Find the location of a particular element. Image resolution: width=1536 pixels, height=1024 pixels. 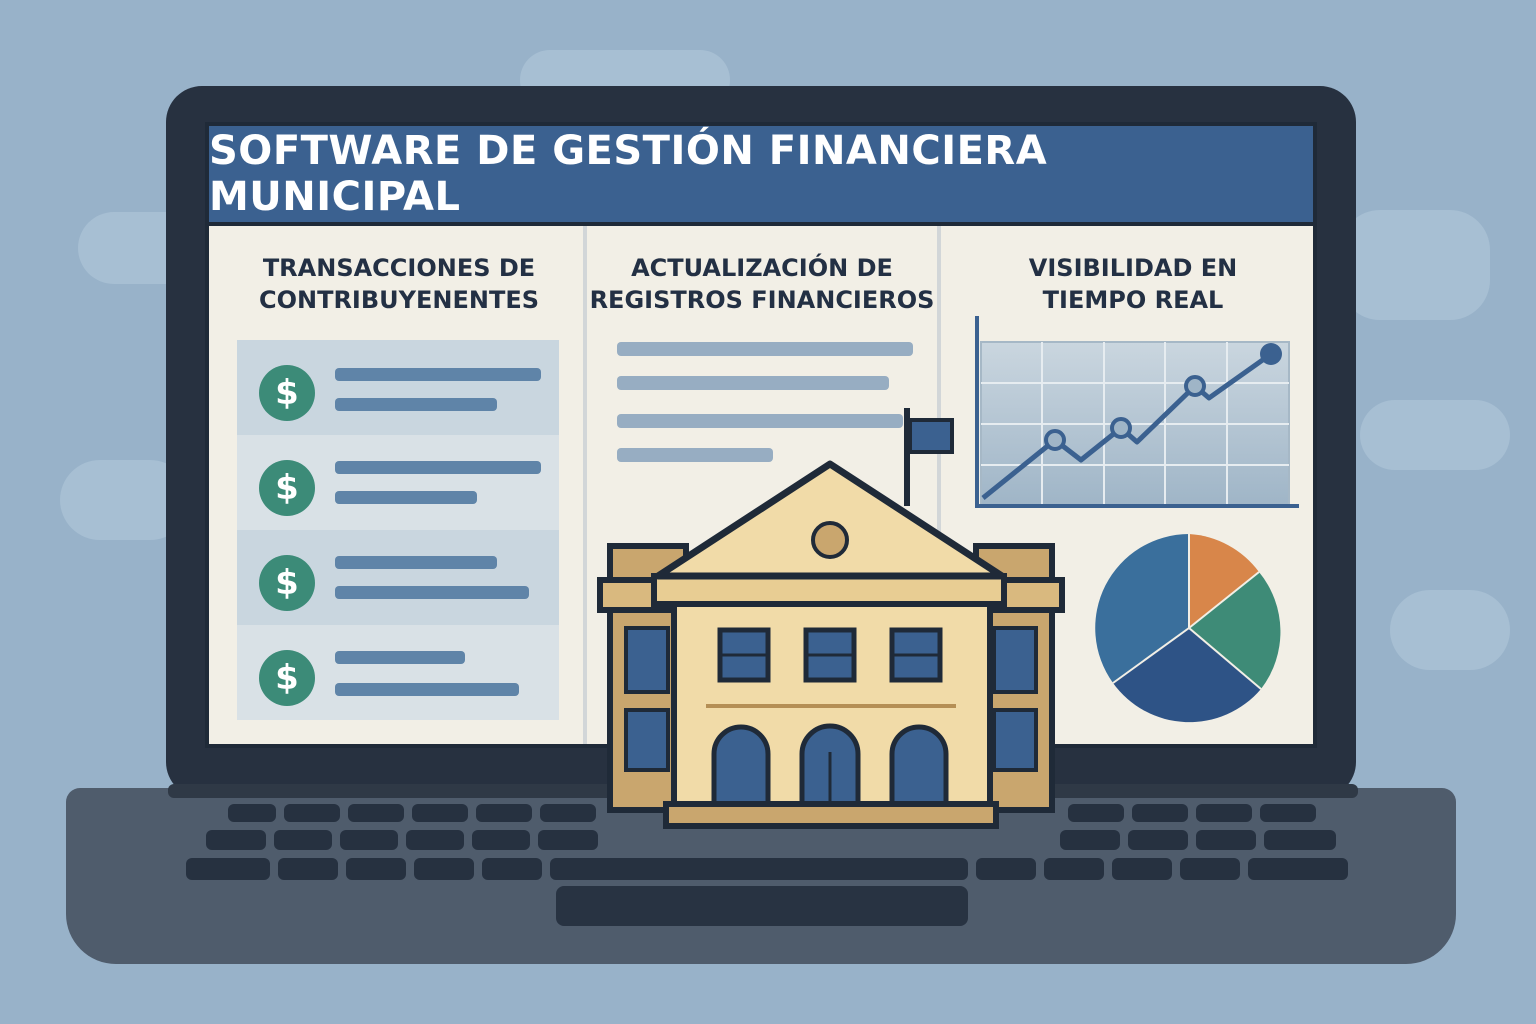

line-chart is located at coordinates (1137, 412).